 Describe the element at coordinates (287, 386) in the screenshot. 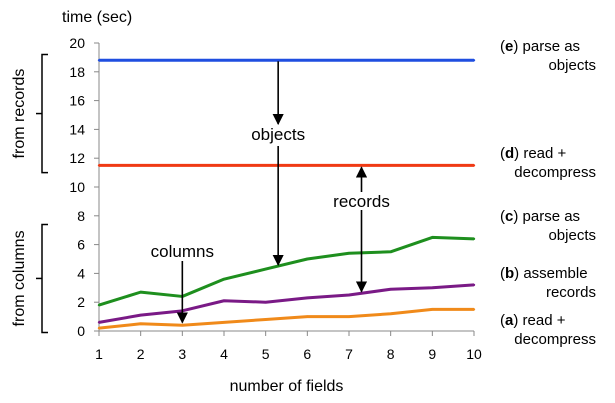

I see `x-axis-title: number of fields` at that location.